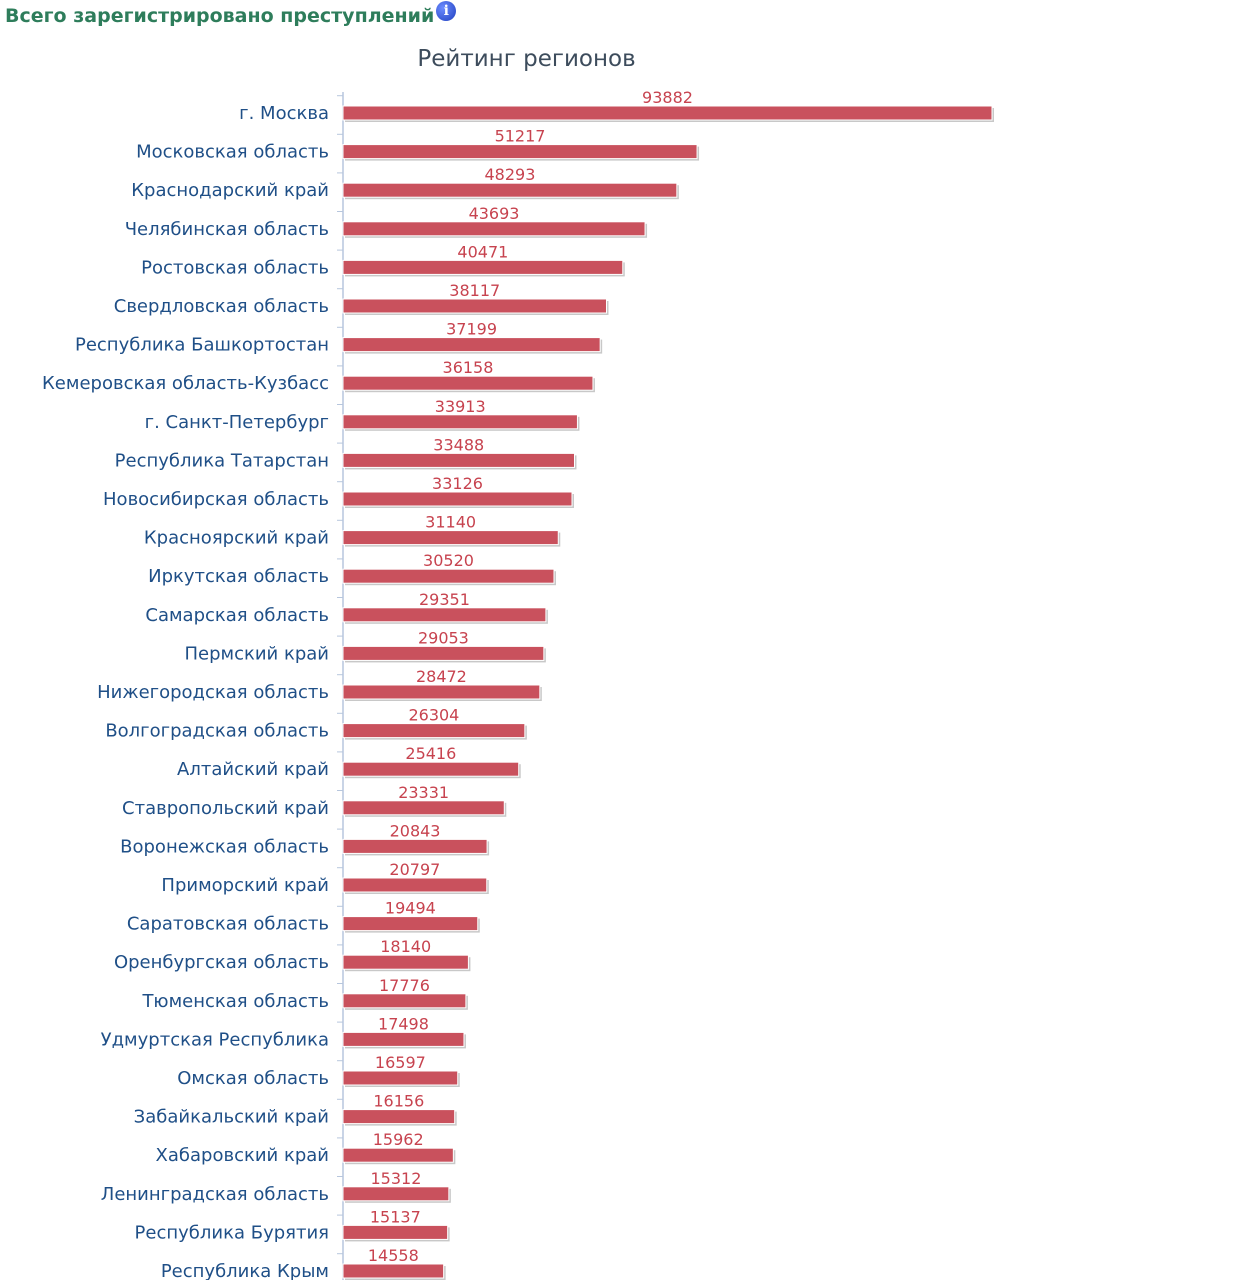 Image resolution: width=1233 pixels, height=1280 pixels. I want to click on value-label: 43693, so click(494, 213).